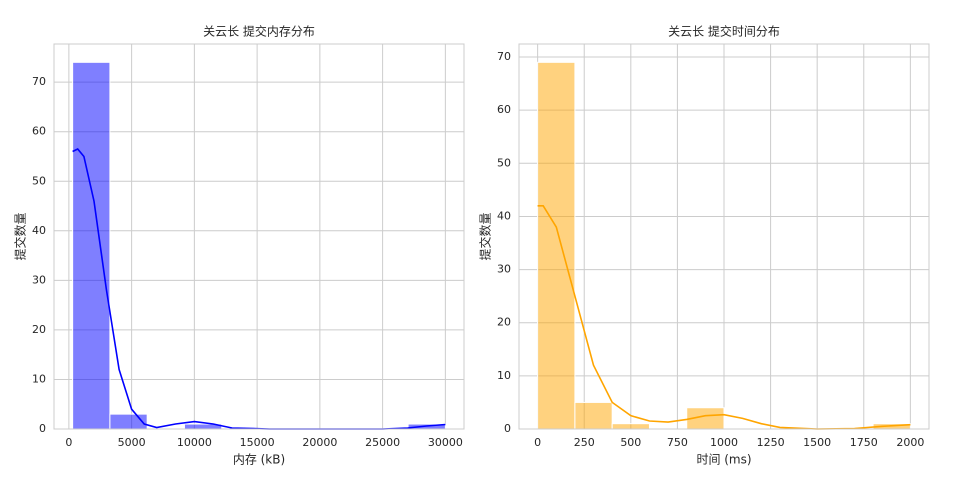 The height and width of the screenshot is (486, 976). Describe the element at coordinates (445, 442) in the screenshot. I see `x-tick-label: 30000` at that location.